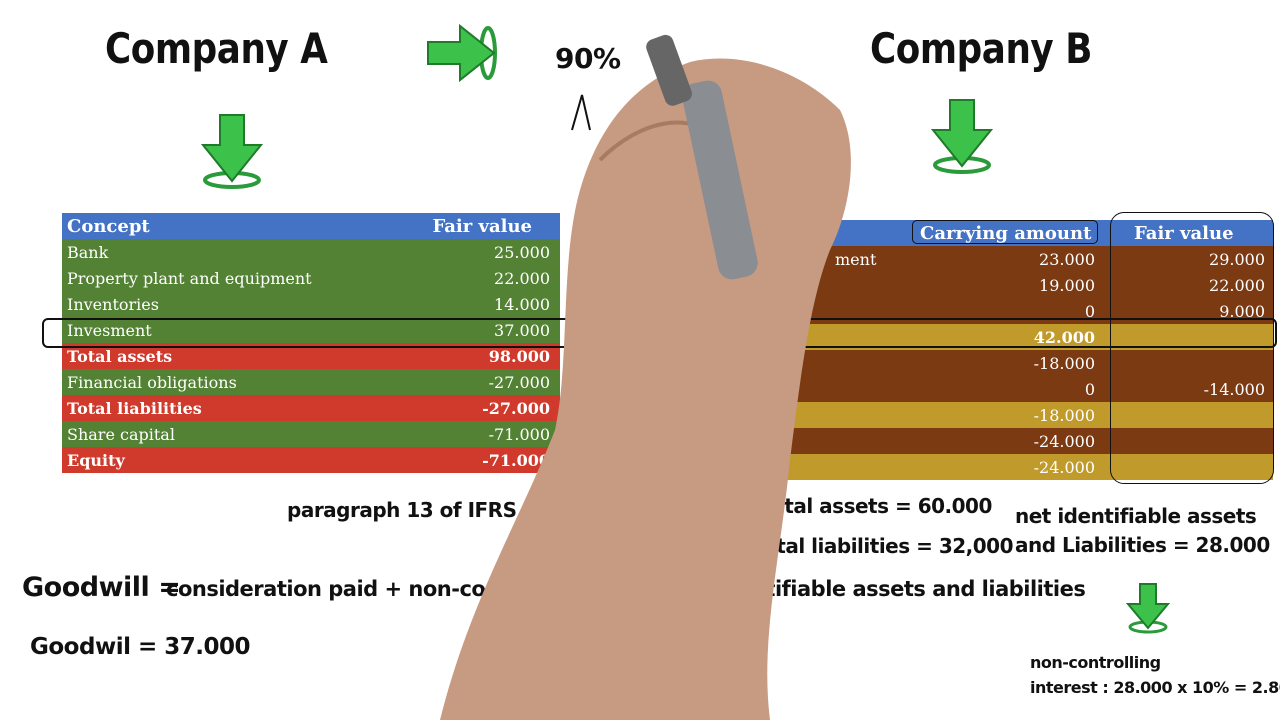  Describe the element at coordinates (134, 408) in the screenshot. I see `row-concept: Total liabilities` at that location.